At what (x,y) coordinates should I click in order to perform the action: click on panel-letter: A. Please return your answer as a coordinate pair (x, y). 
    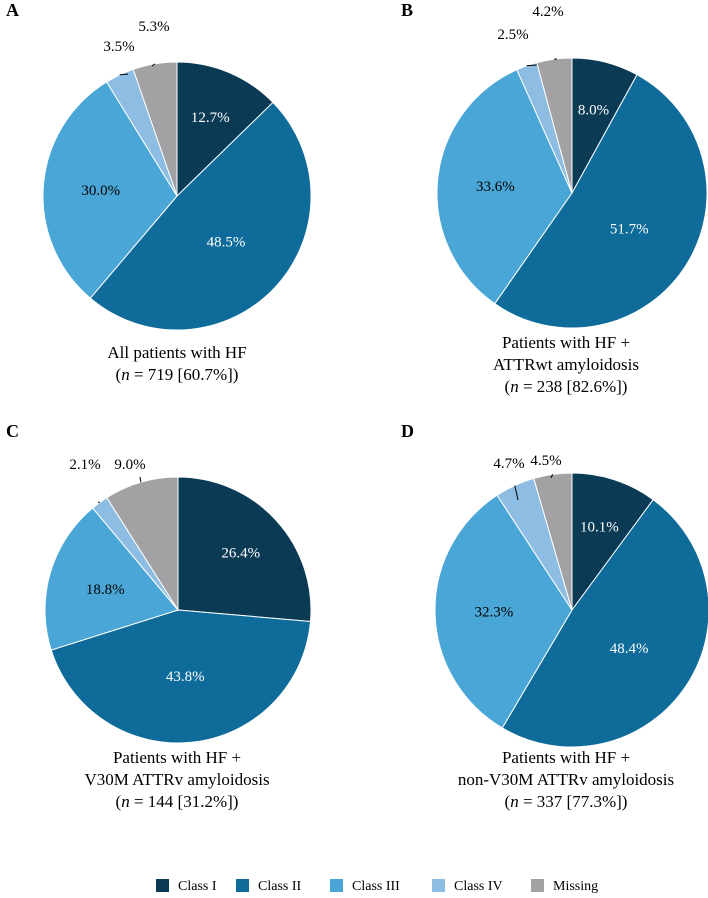
    Looking at the image, I should click on (12, 10).